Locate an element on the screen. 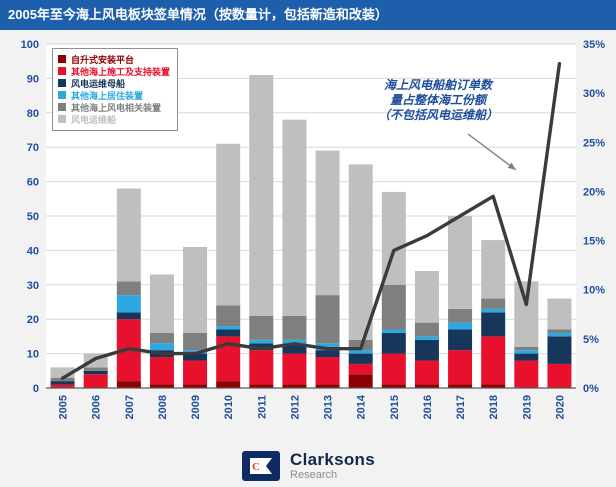 The width and height of the screenshot is (616, 487). legend-item: 其他海上风电相关装置 is located at coordinates (114, 107).